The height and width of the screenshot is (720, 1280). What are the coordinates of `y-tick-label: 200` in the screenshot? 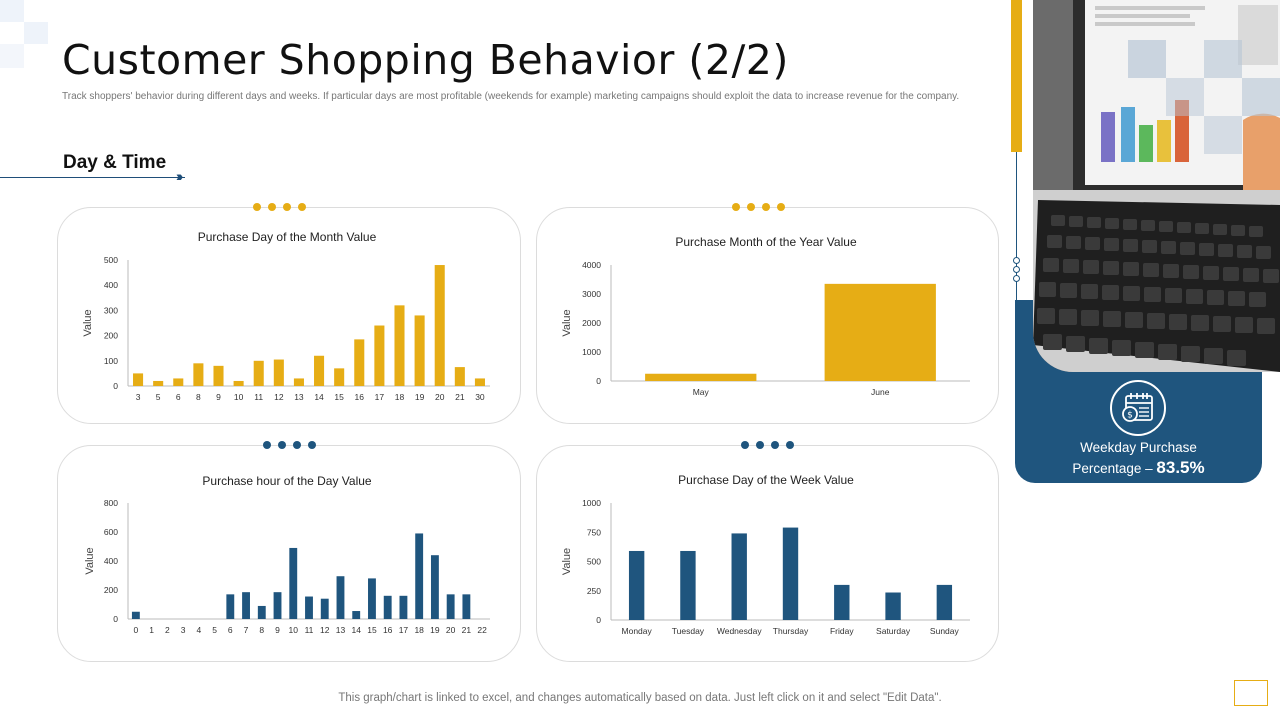 It's located at (111, 590).